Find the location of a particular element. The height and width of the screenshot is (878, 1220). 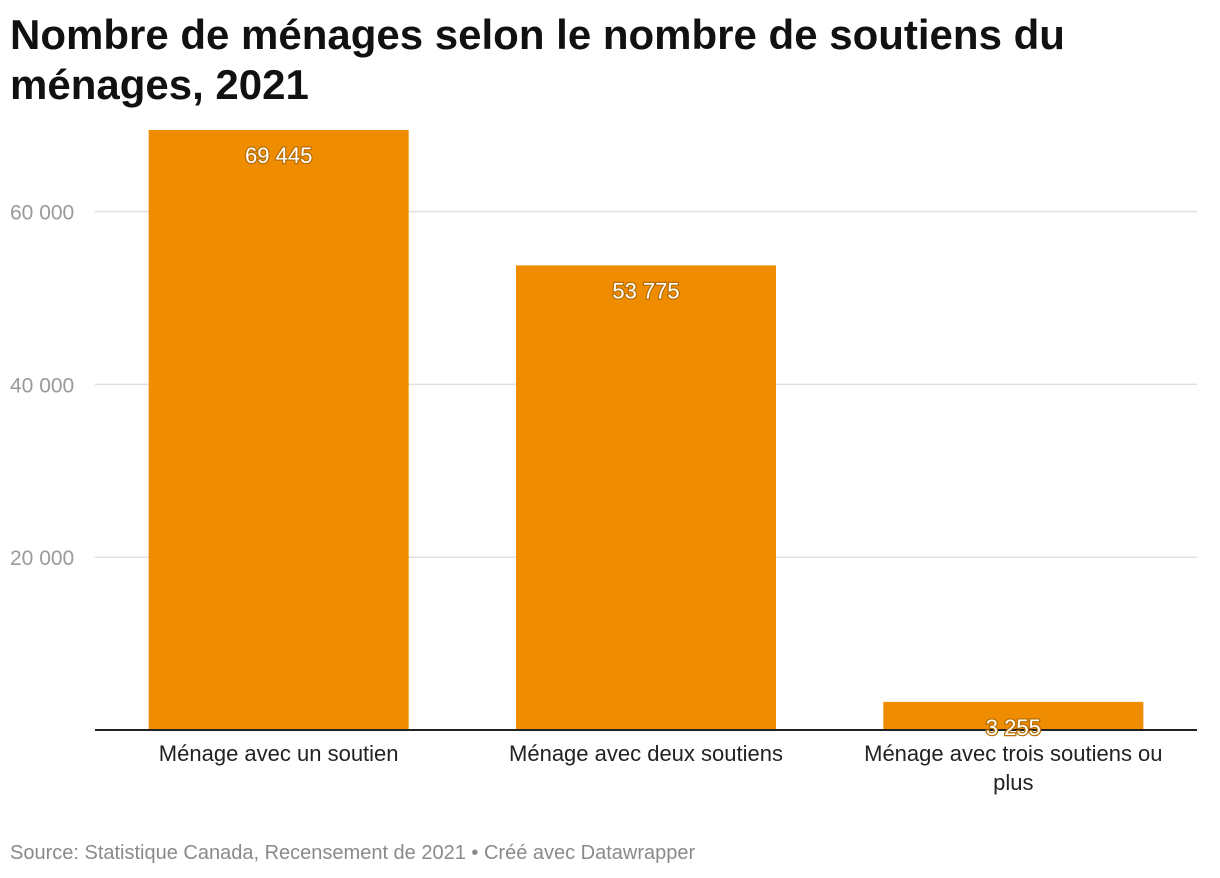

y-tick-label: 40 000 is located at coordinates (42, 385).